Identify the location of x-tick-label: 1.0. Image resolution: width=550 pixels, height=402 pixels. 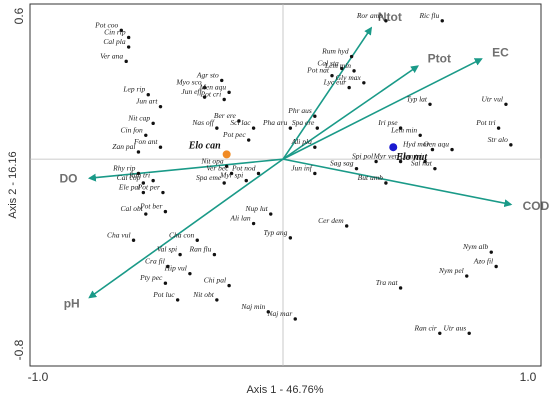
(528, 377).